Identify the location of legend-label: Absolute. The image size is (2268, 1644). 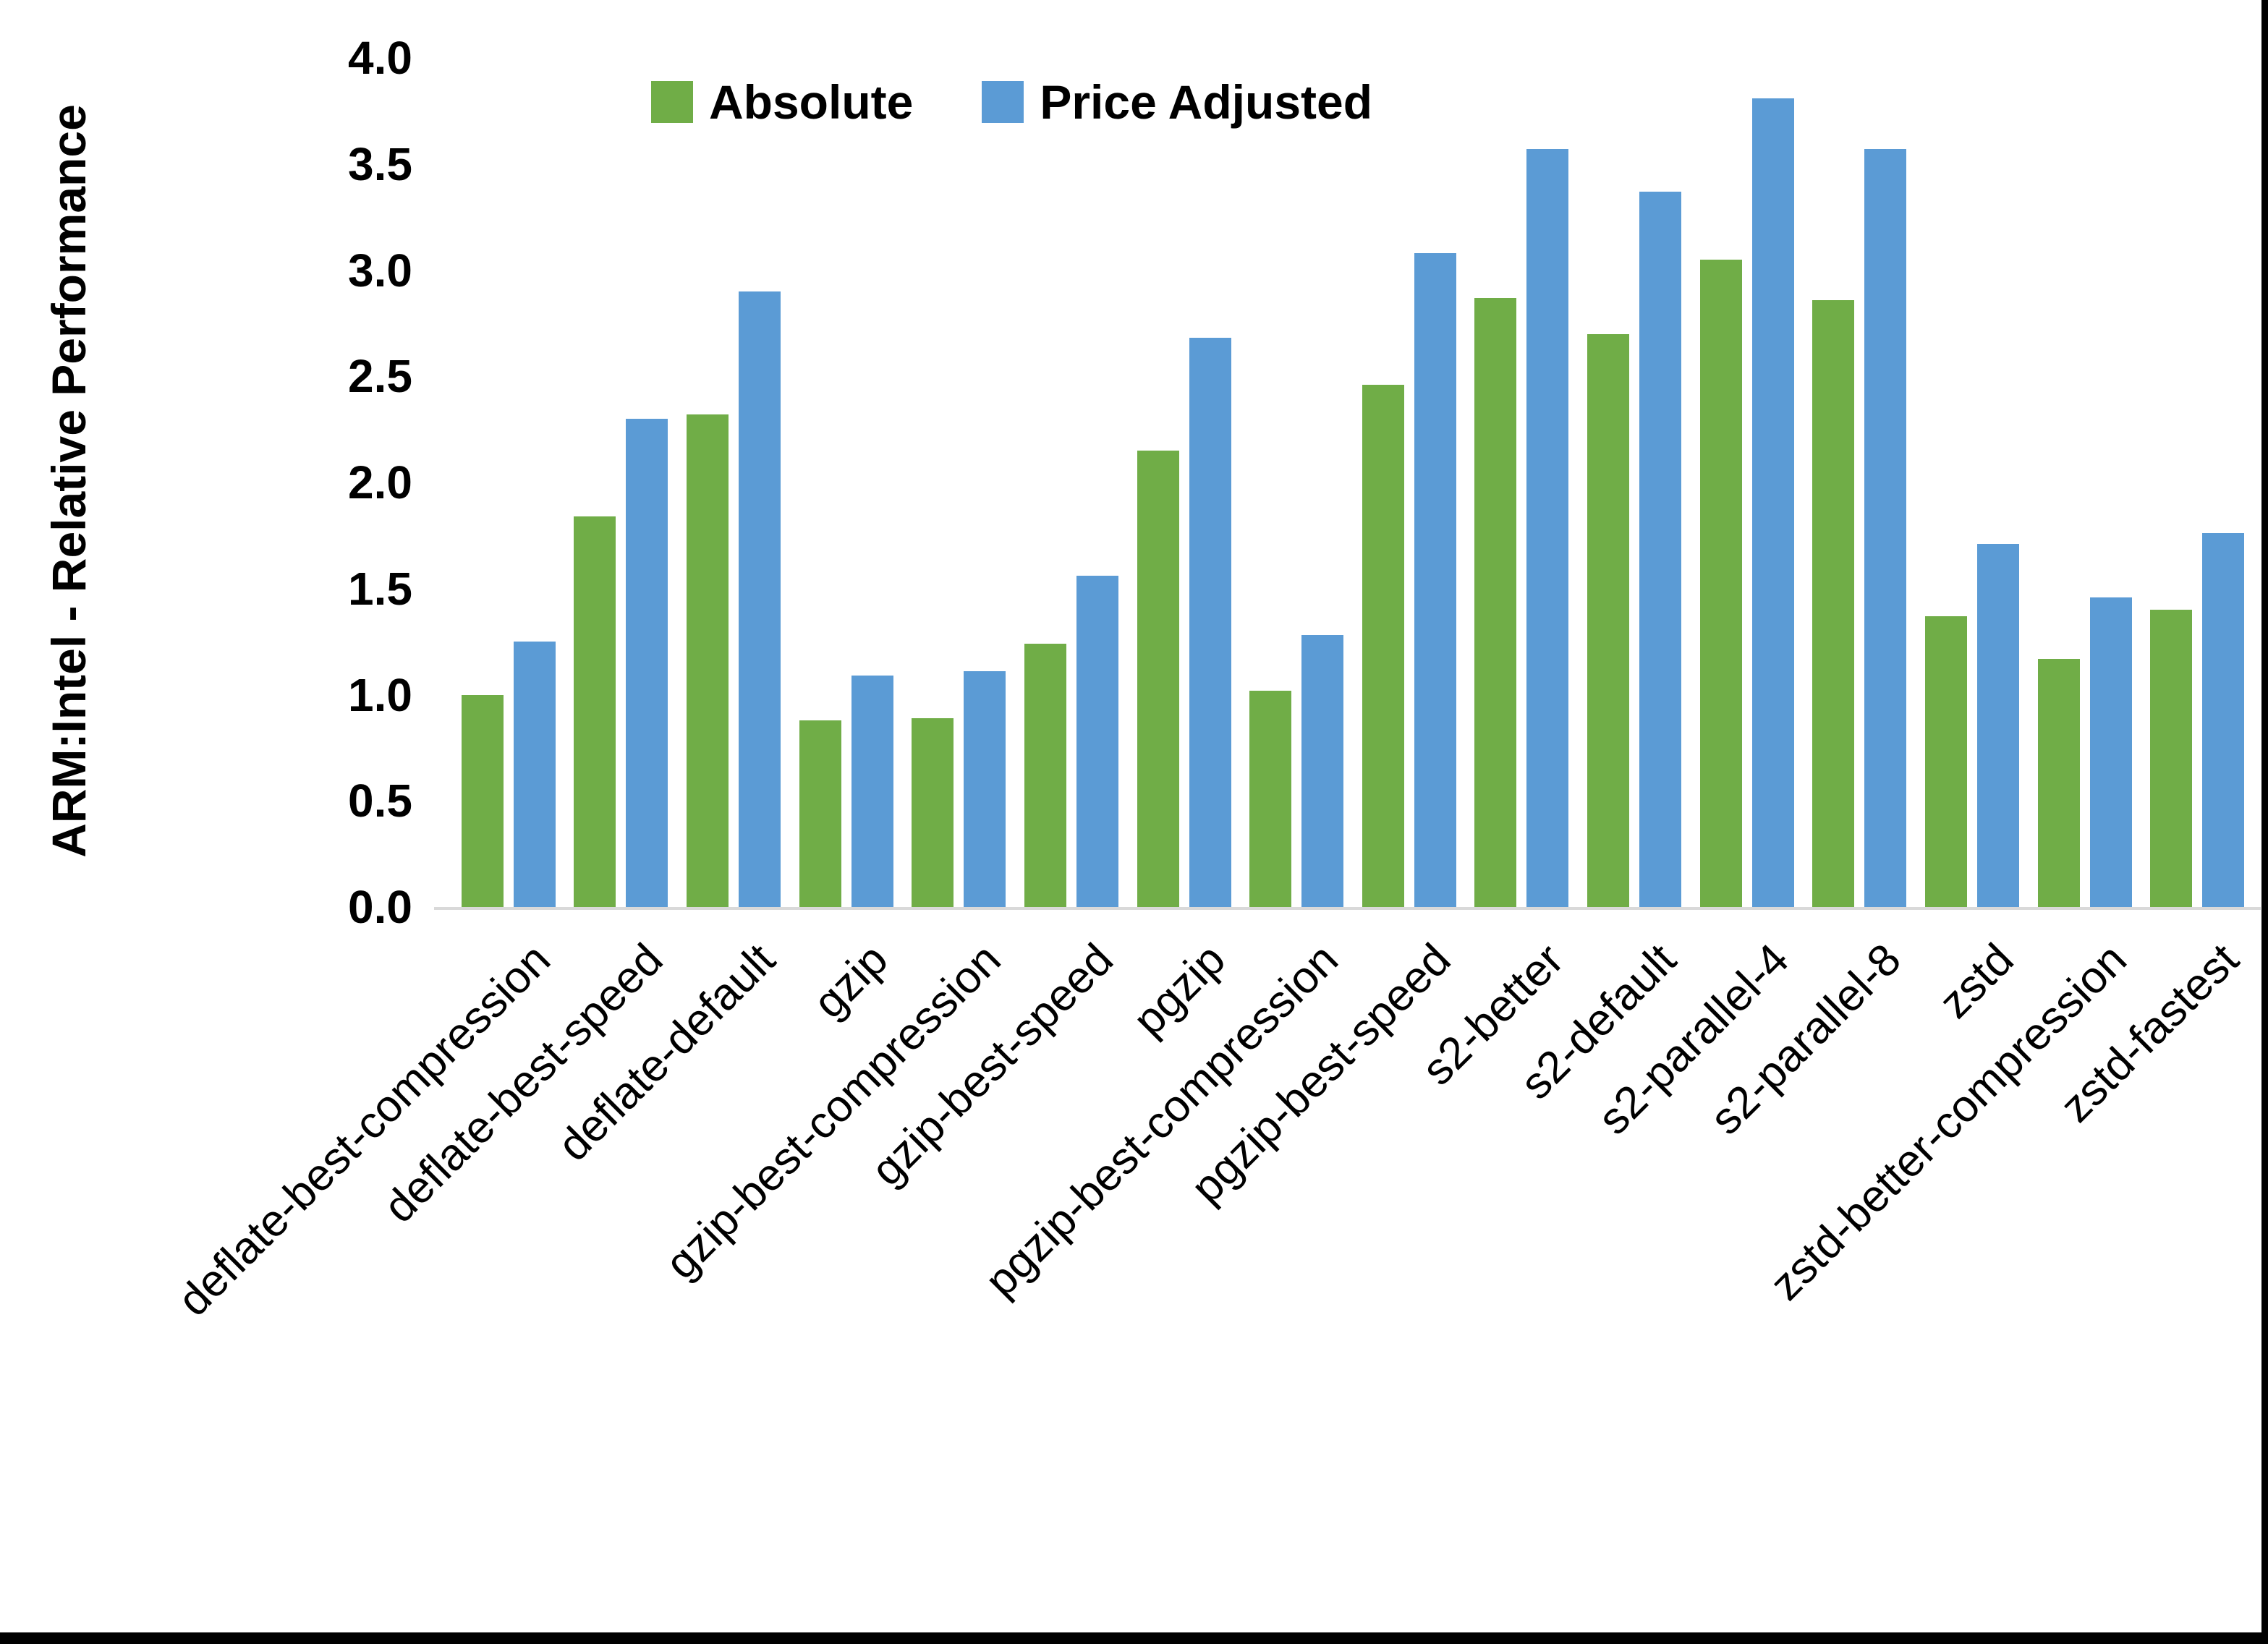
(811, 102).